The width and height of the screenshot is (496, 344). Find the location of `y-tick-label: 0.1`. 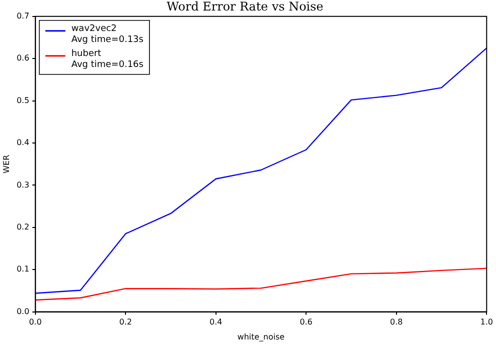

y-tick-label: 0.1 is located at coordinates (23, 269).